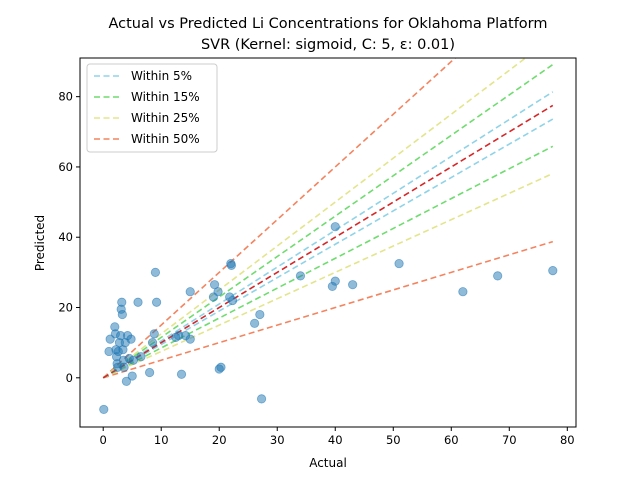 This screenshot has height=480, width=640. I want to click on x-tick-label: 50, so click(393, 440).